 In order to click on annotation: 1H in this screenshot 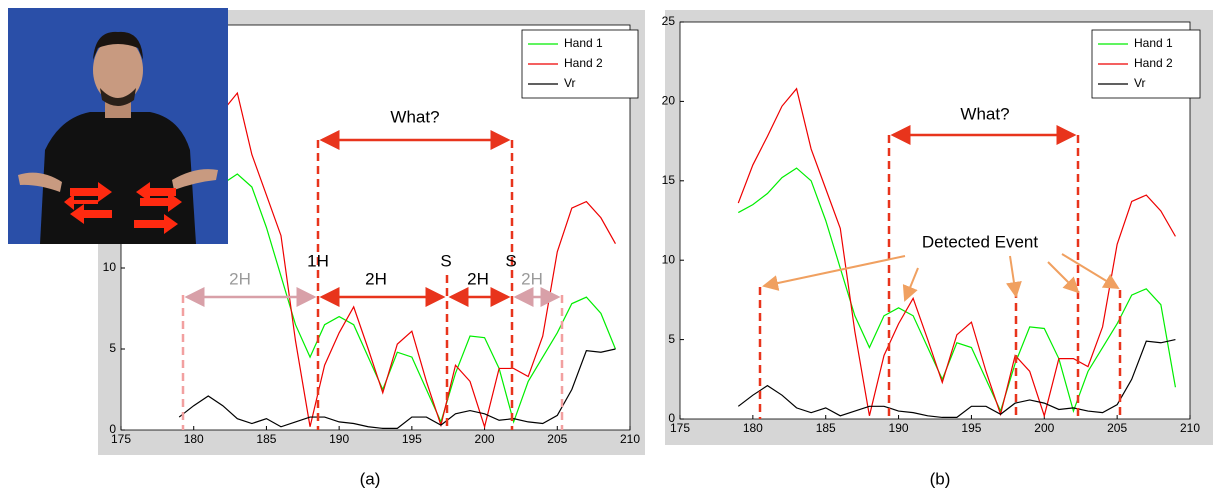, I will do `click(318, 260)`.